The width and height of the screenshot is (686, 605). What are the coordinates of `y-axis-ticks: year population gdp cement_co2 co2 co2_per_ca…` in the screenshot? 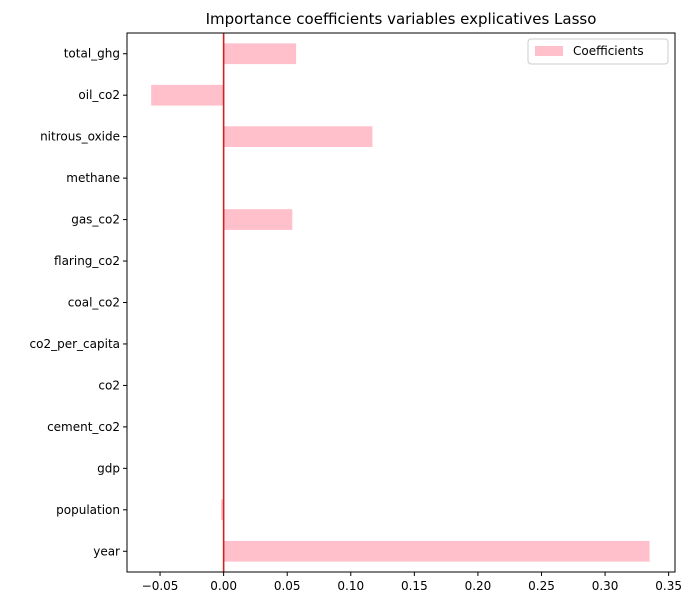 It's located at (78, 302).